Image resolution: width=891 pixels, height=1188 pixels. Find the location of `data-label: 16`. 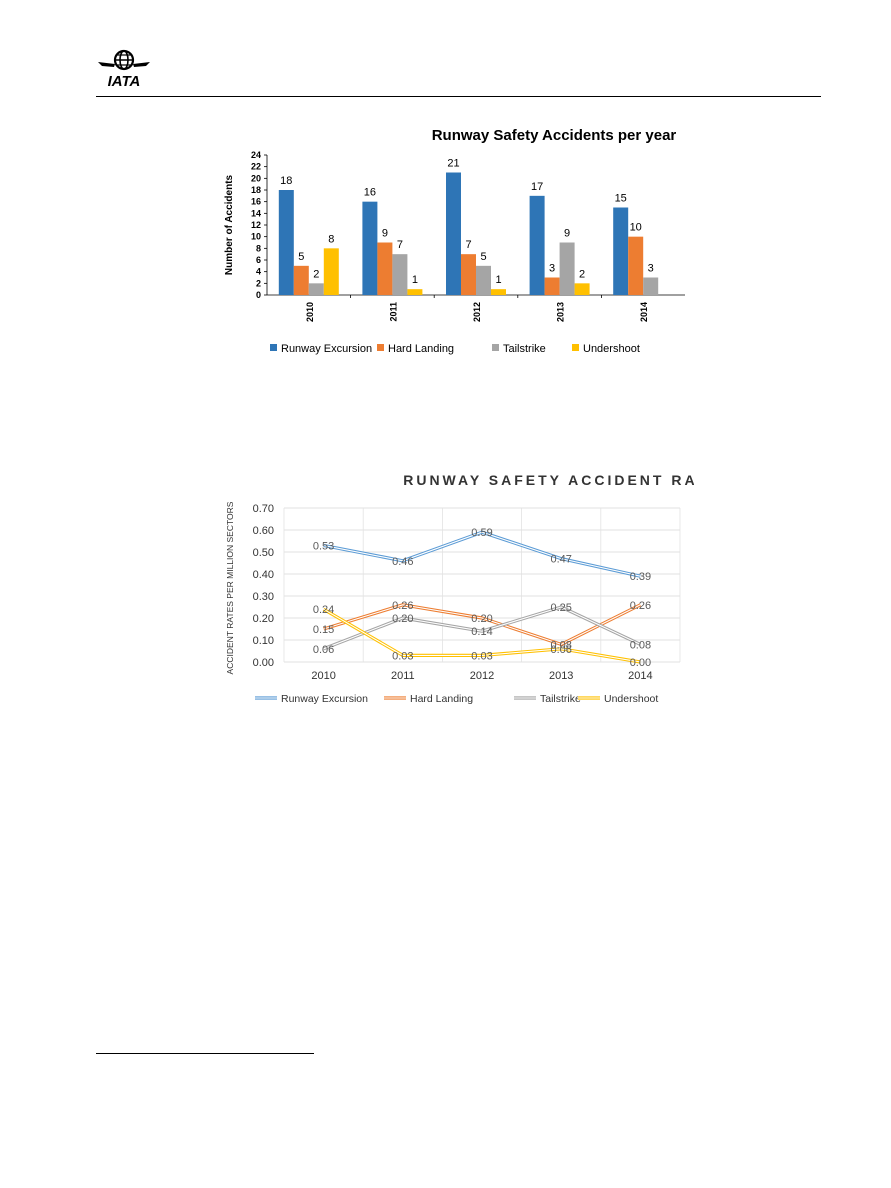

data-label: 16 is located at coordinates (370, 193).